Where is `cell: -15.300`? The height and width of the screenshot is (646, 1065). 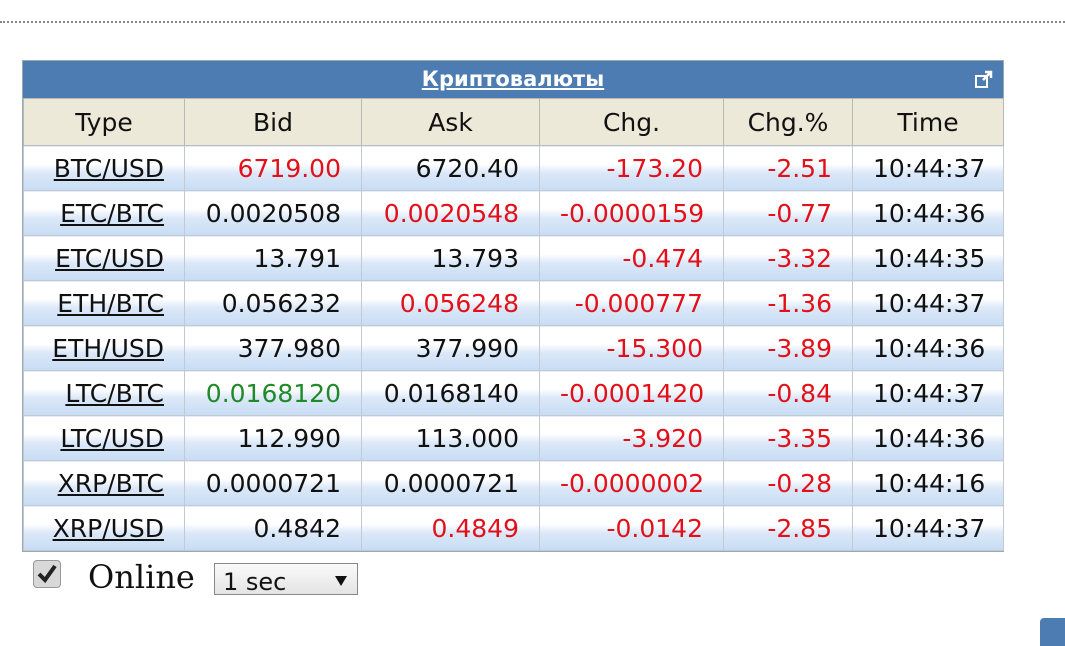 cell: -15.300 is located at coordinates (631, 348).